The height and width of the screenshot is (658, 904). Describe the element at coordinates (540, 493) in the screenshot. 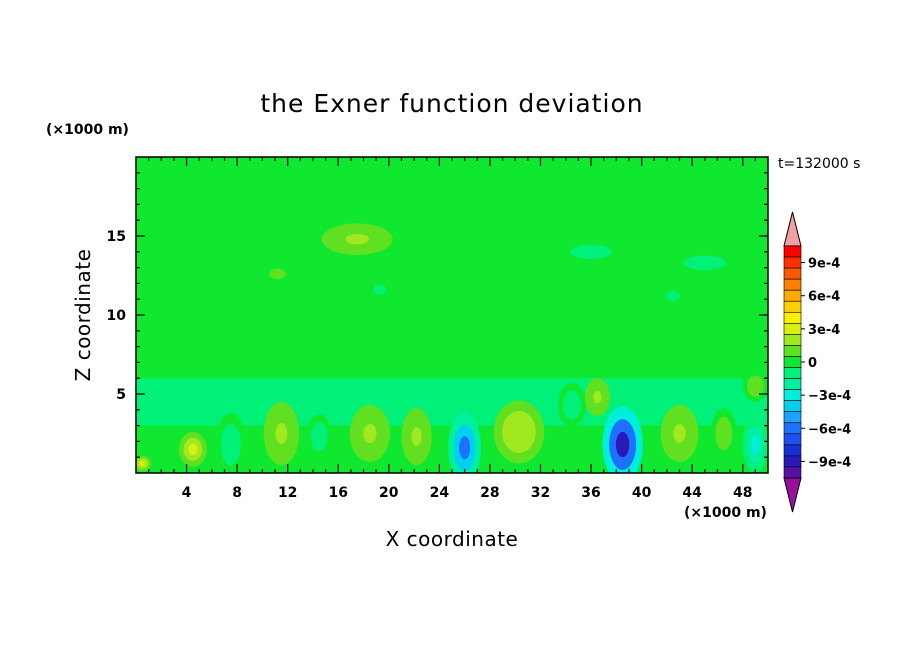

I see `x-tick-label: 32` at that location.